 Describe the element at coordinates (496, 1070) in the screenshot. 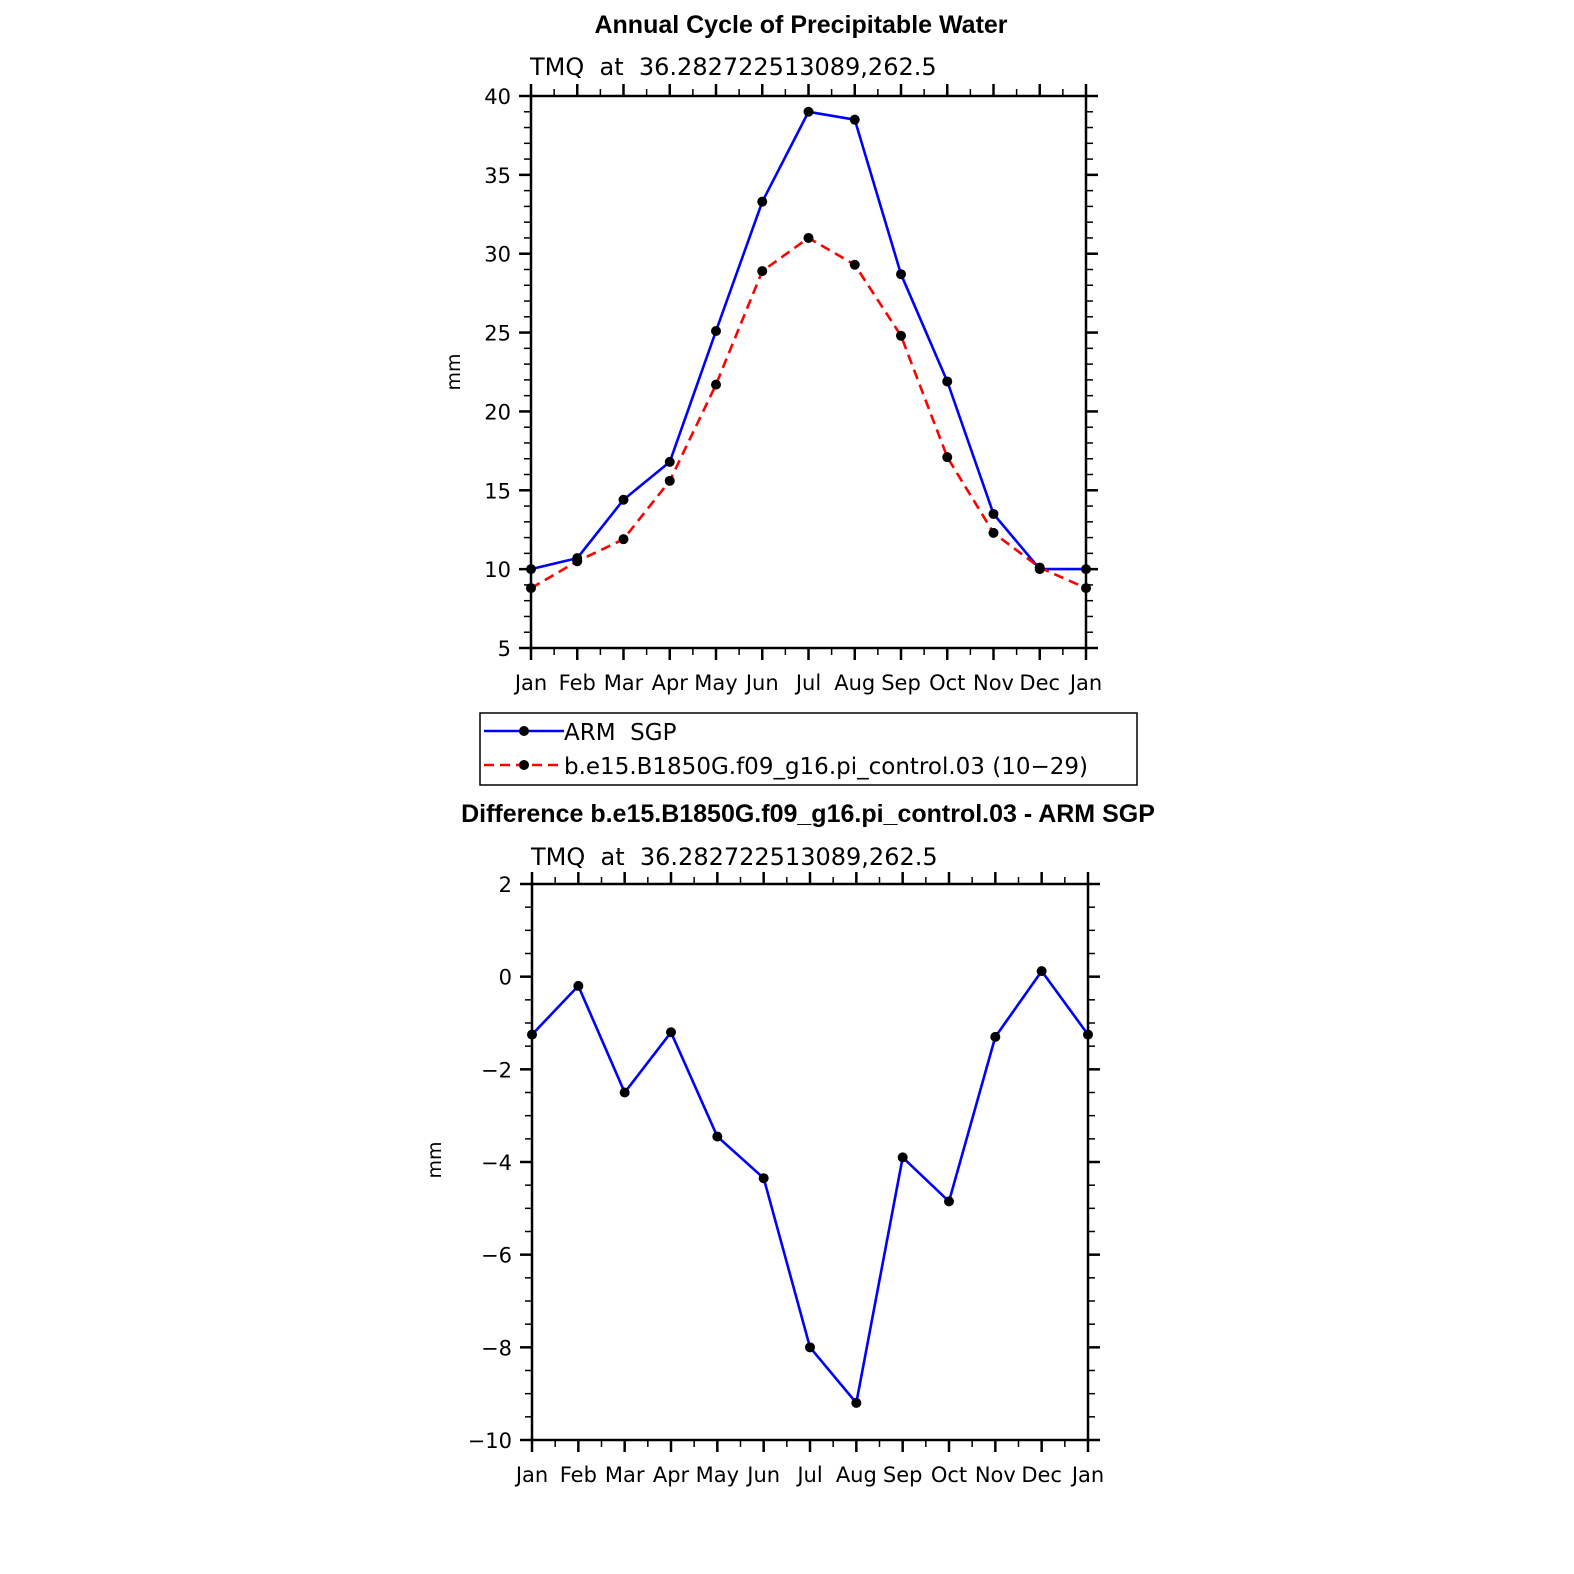

I see `bot-y-tick-label: −2` at that location.